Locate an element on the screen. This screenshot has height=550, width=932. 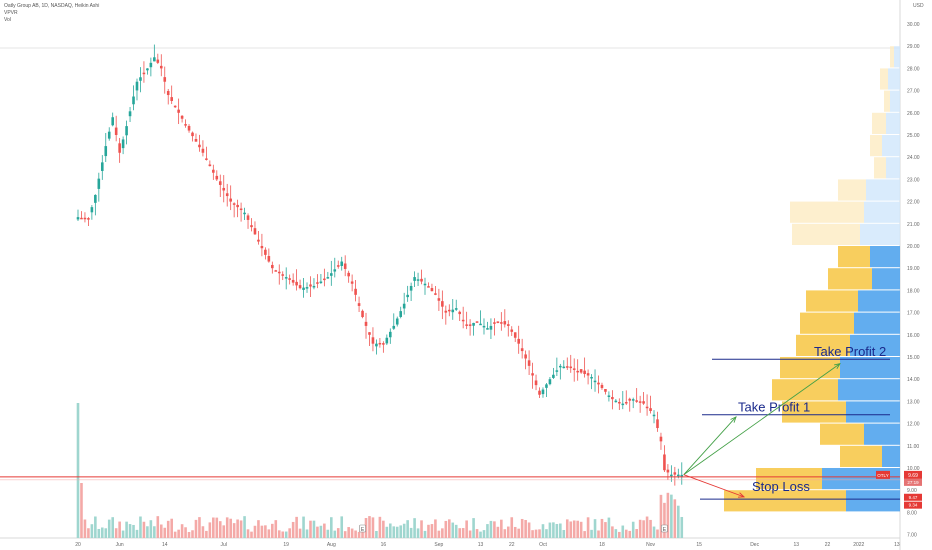
price-tick-label: 23.00 is located at coordinates (913, 180).